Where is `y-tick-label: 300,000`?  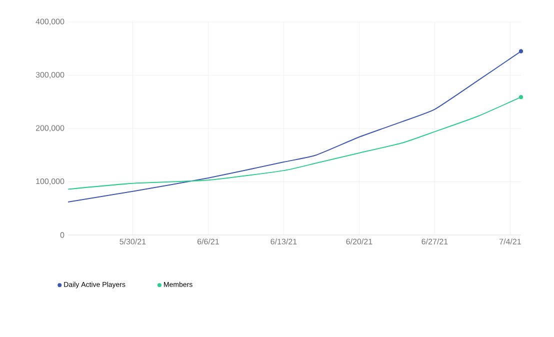
y-tick-label: 300,000 is located at coordinates (50, 75).